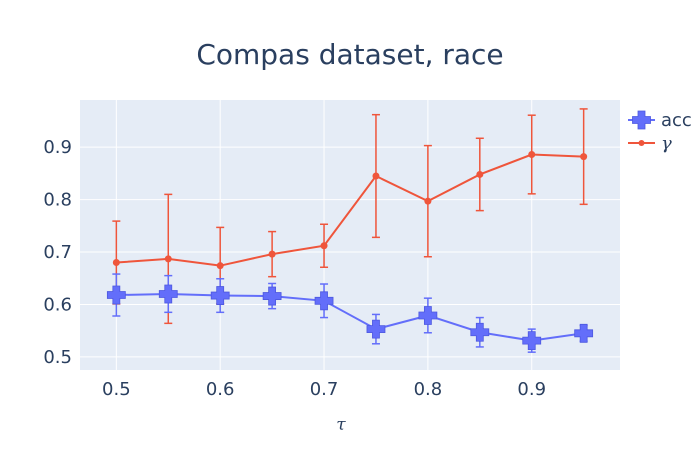  I want to click on x-tick-label: 0.8, so click(428, 389).